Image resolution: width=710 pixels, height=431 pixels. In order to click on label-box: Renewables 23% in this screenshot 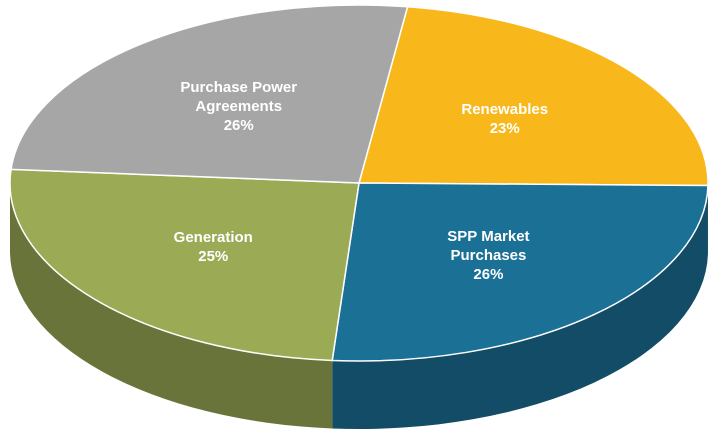, I will do `click(505, 119)`.